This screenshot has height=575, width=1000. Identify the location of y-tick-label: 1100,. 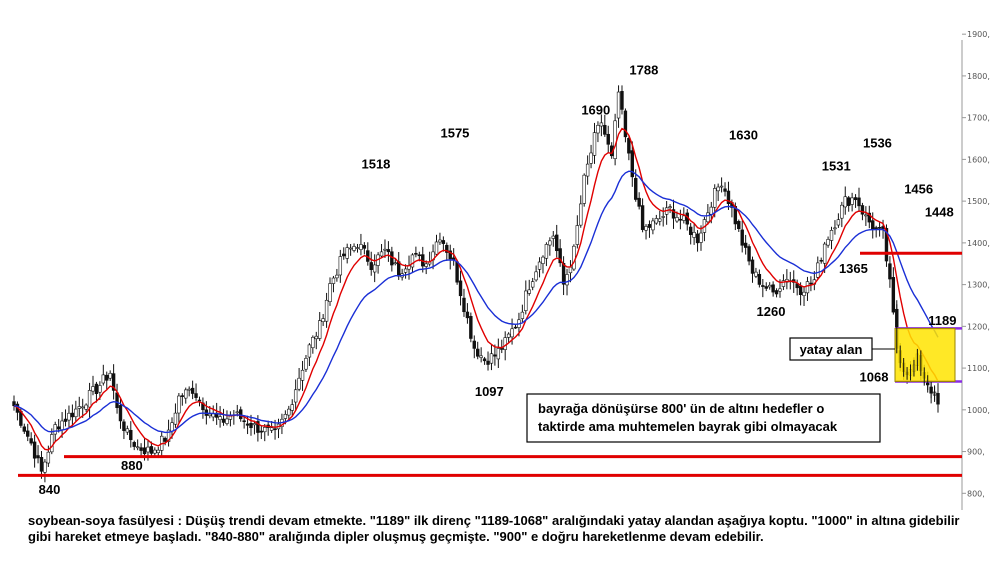
(978, 368).